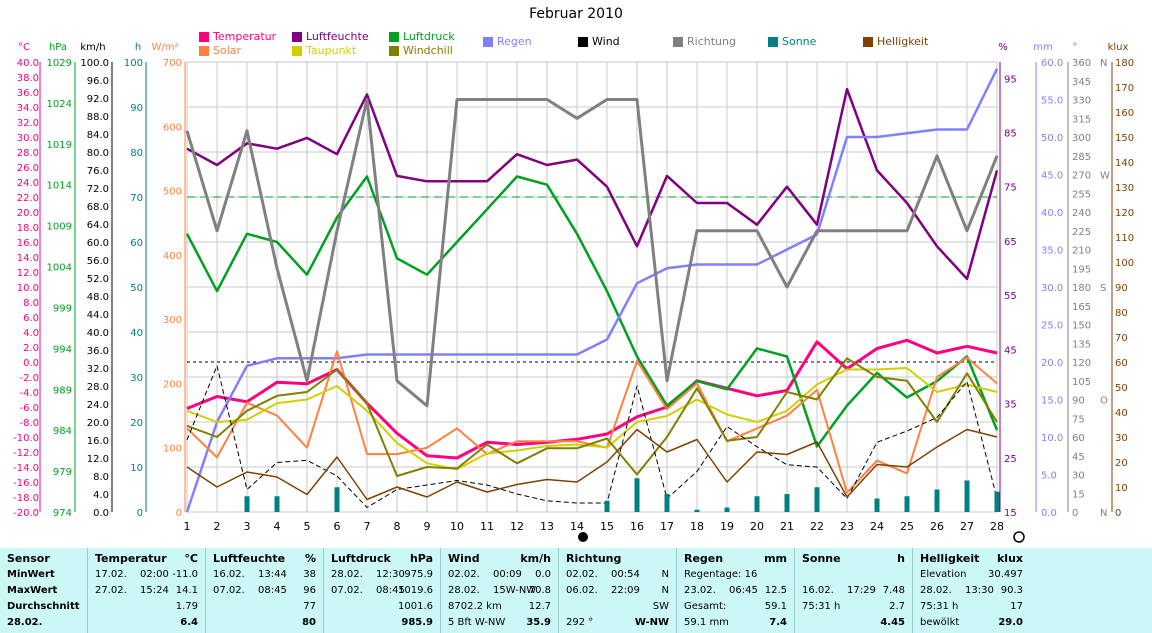  I want to click on temp-axis-tick: 40.0, so click(28, 63).